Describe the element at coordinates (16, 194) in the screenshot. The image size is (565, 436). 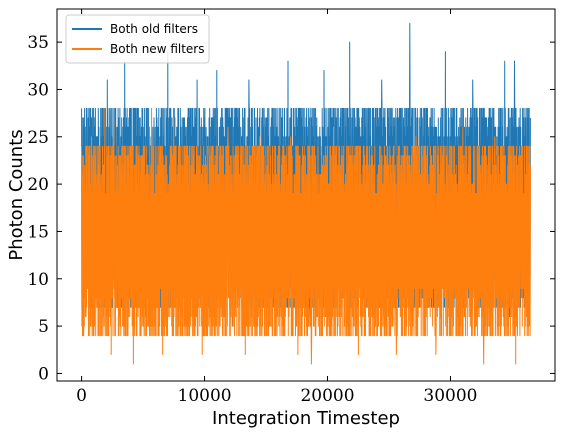
I see `y-axis-label: Photon Counts` at that location.